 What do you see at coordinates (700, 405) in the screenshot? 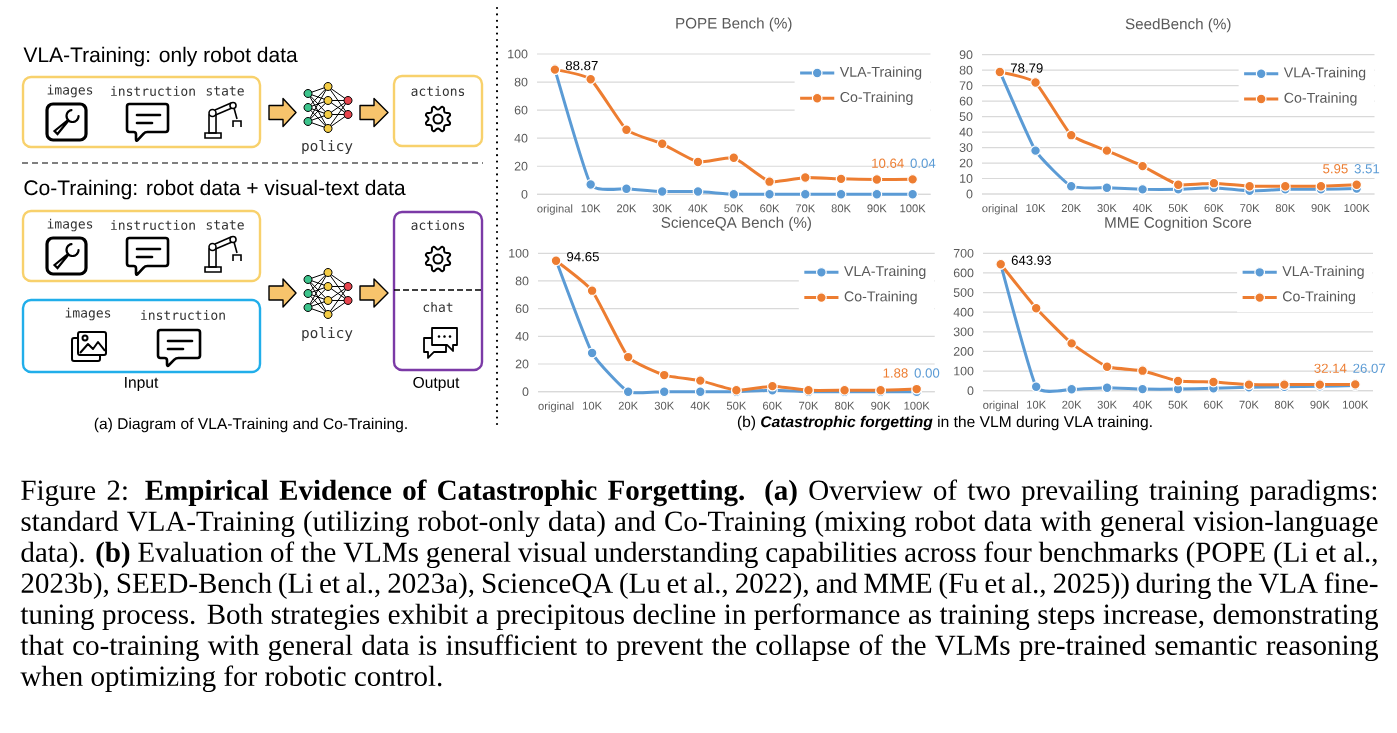
I see `x-tick-label: 40K` at bounding box center [700, 405].